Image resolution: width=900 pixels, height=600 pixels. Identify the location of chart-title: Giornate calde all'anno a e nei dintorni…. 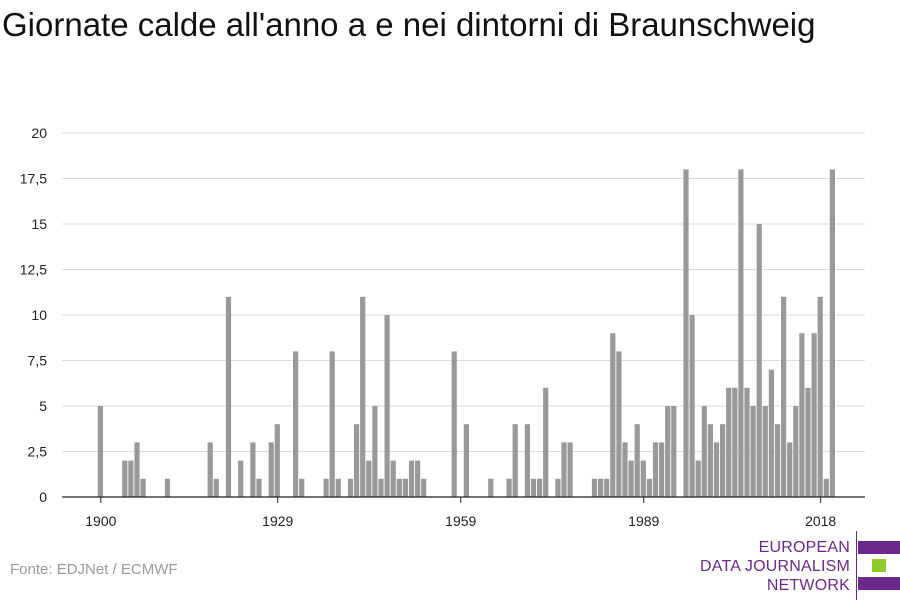
(409, 24).